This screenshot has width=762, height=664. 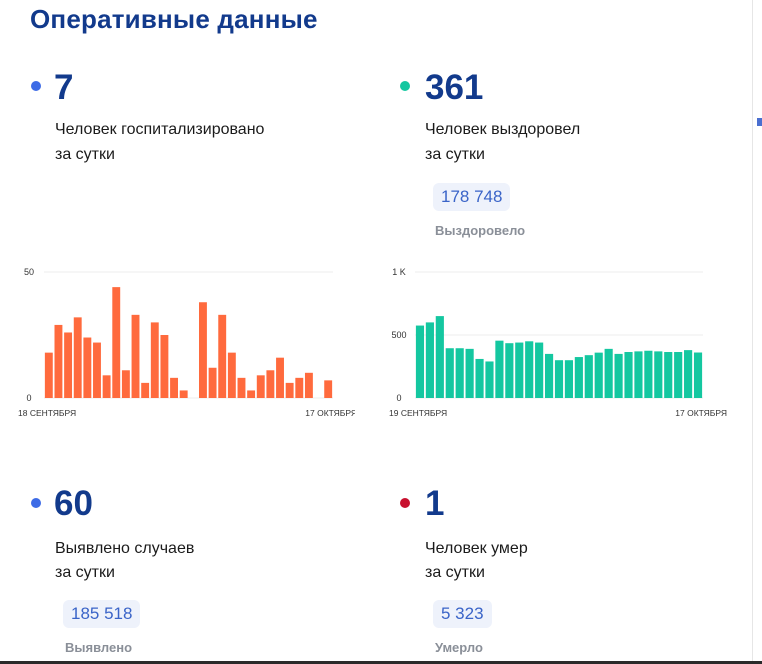 What do you see at coordinates (85, 572) in the screenshot?
I see `cases-label-line2: за сутки` at bounding box center [85, 572].